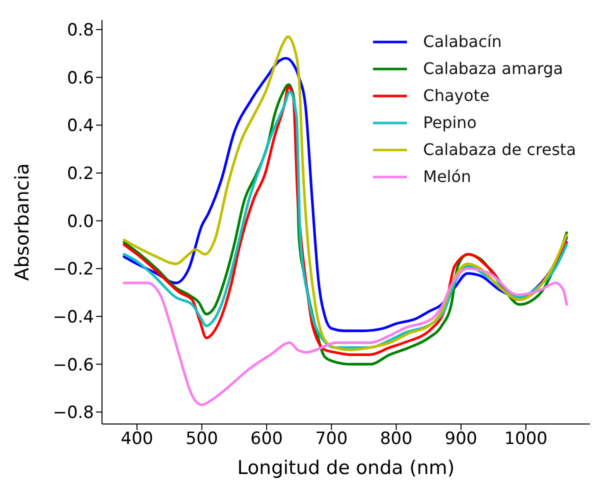  Describe the element at coordinates (80, 222) in the screenshot. I see `y-tick-label: 0.0` at that location.